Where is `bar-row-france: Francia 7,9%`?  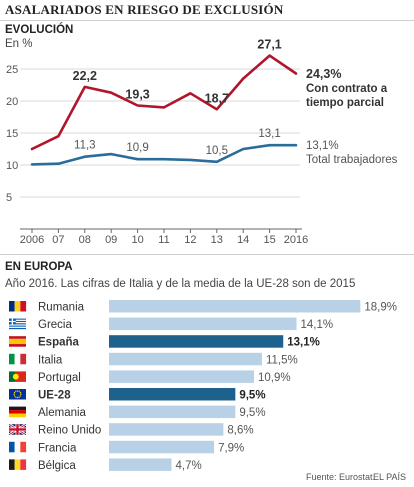
bar-row-france: Francia 7,9% is located at coordinates (192, 447).